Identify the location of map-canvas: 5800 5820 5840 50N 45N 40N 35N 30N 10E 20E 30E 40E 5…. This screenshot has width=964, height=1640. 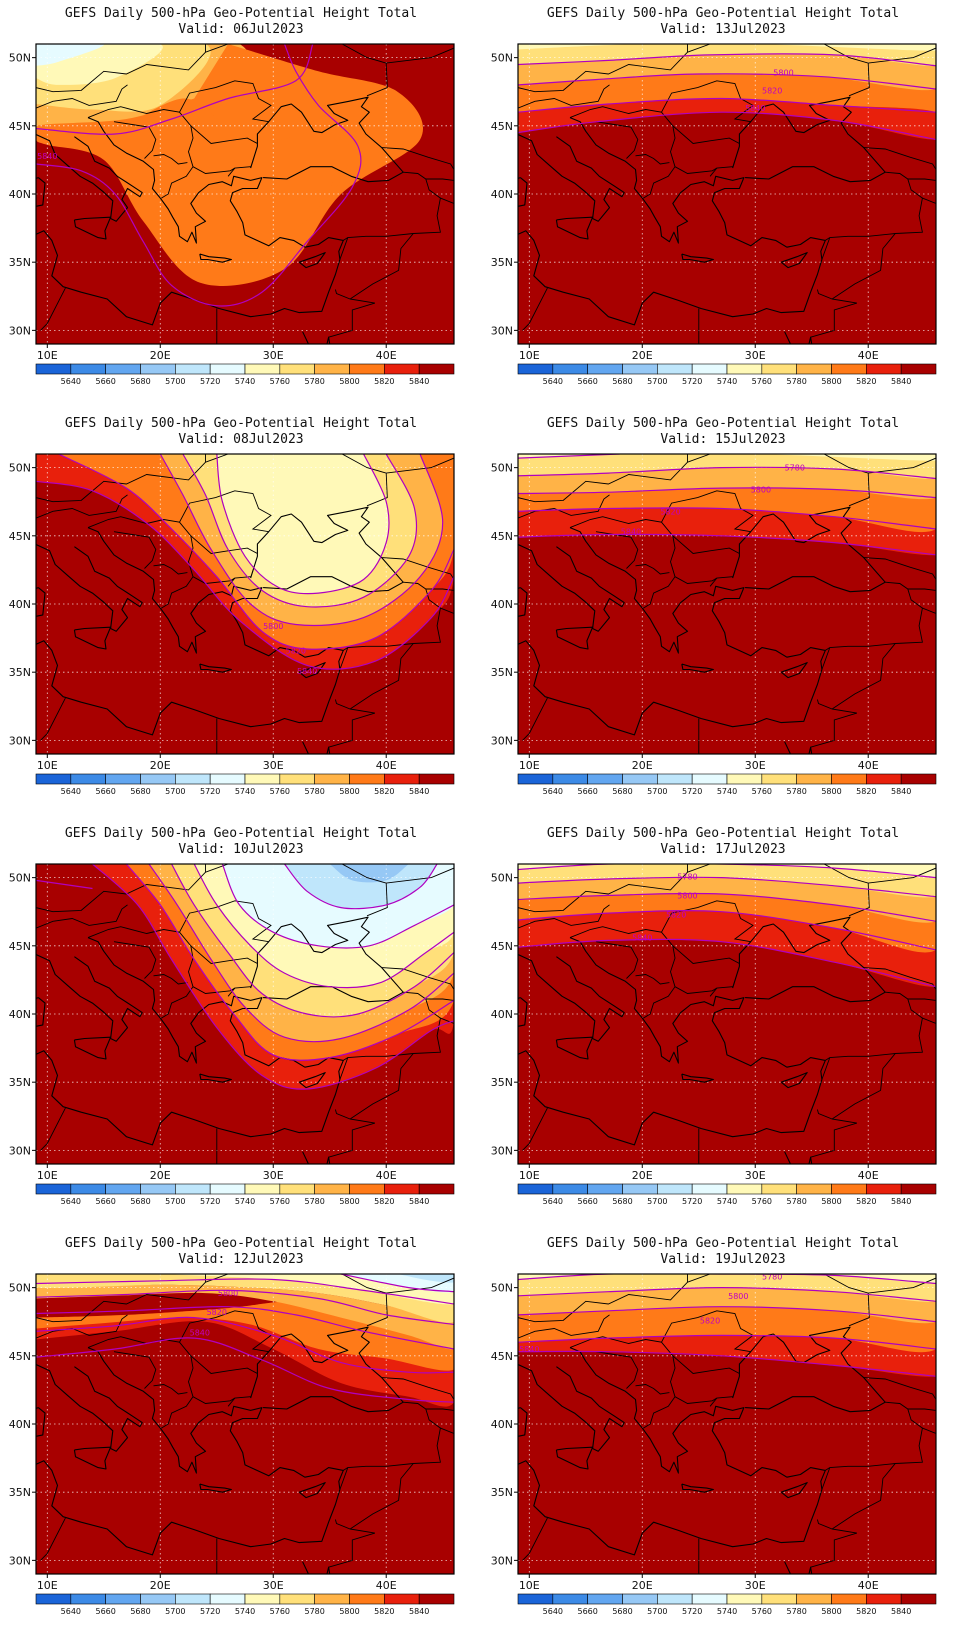
(232, 1444).